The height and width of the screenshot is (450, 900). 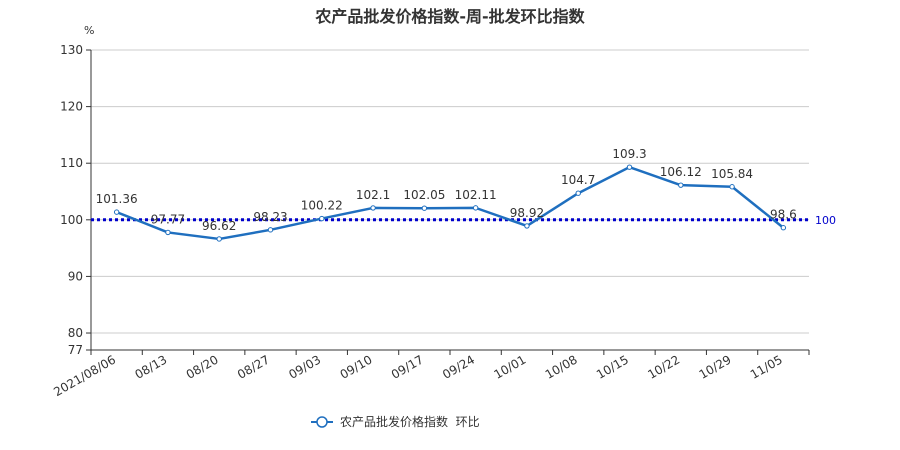 I want to click on data-label: 104.7, so click(x=578, y=180).